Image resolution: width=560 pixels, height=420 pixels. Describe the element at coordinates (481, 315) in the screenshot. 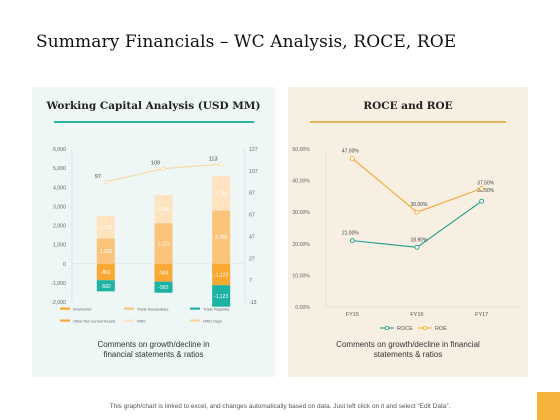

I see `x-tick-label: FY17` at that location.